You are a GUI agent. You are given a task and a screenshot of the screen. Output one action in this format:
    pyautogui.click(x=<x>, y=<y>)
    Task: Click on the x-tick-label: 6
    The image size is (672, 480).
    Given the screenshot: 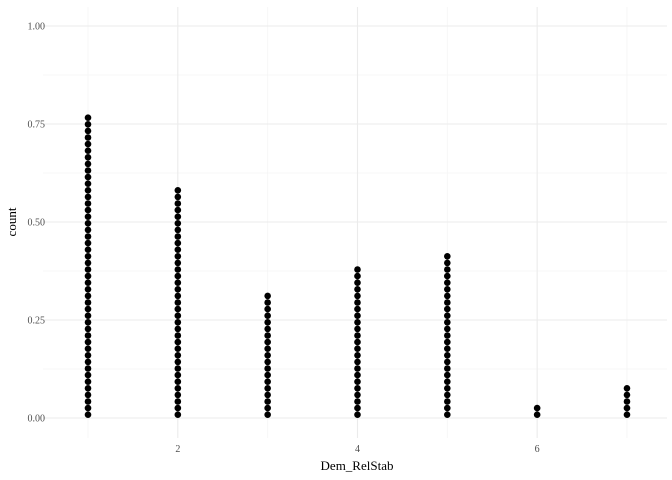 What is the action you would take?
    pyautogui.click(x=537, y=449)
    